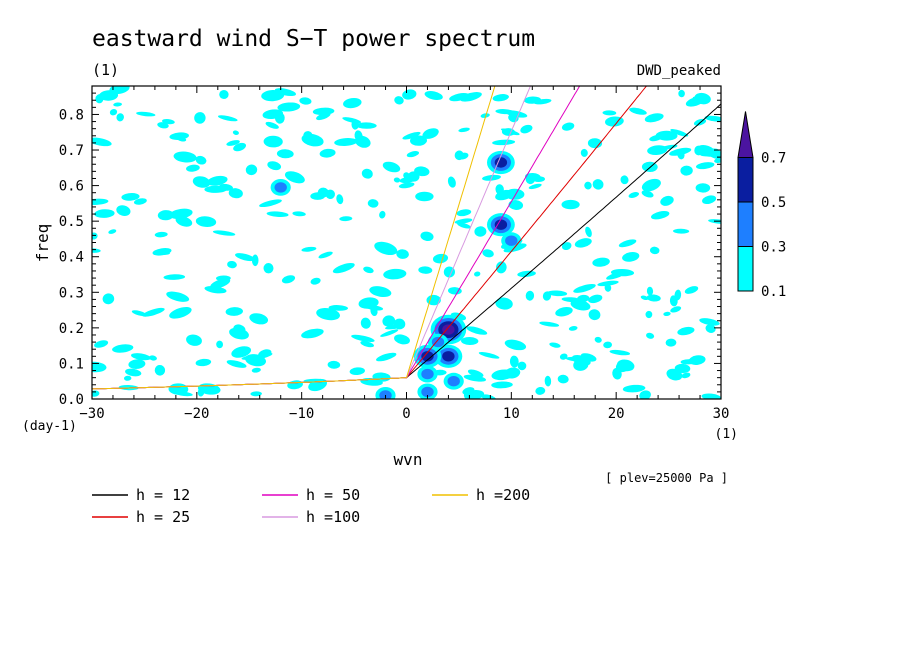  What do you see at coordinates (745, 224) in the screenshot?
I see `colorbar-segment` at bounding box center [745, 224].